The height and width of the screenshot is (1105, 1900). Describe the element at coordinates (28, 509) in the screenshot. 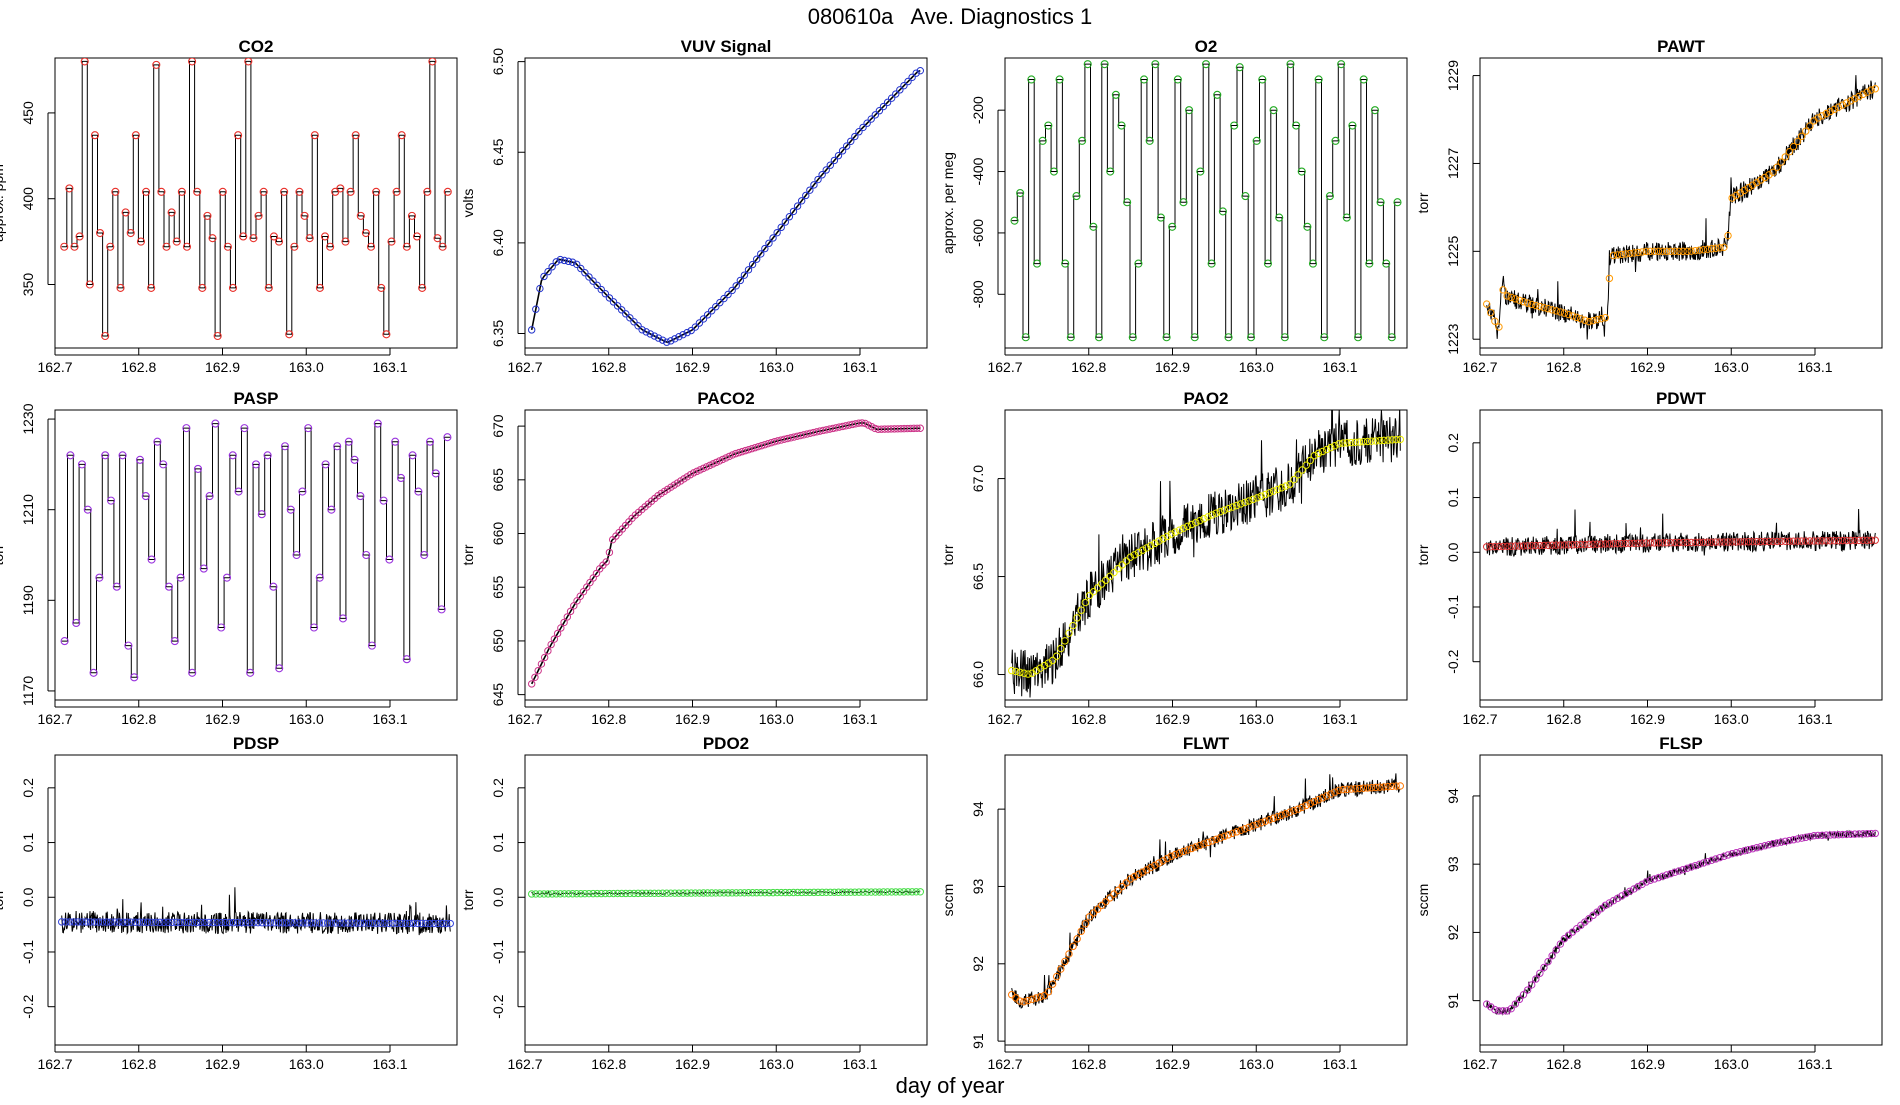

I see `y-tick-label: 1210` at that location.